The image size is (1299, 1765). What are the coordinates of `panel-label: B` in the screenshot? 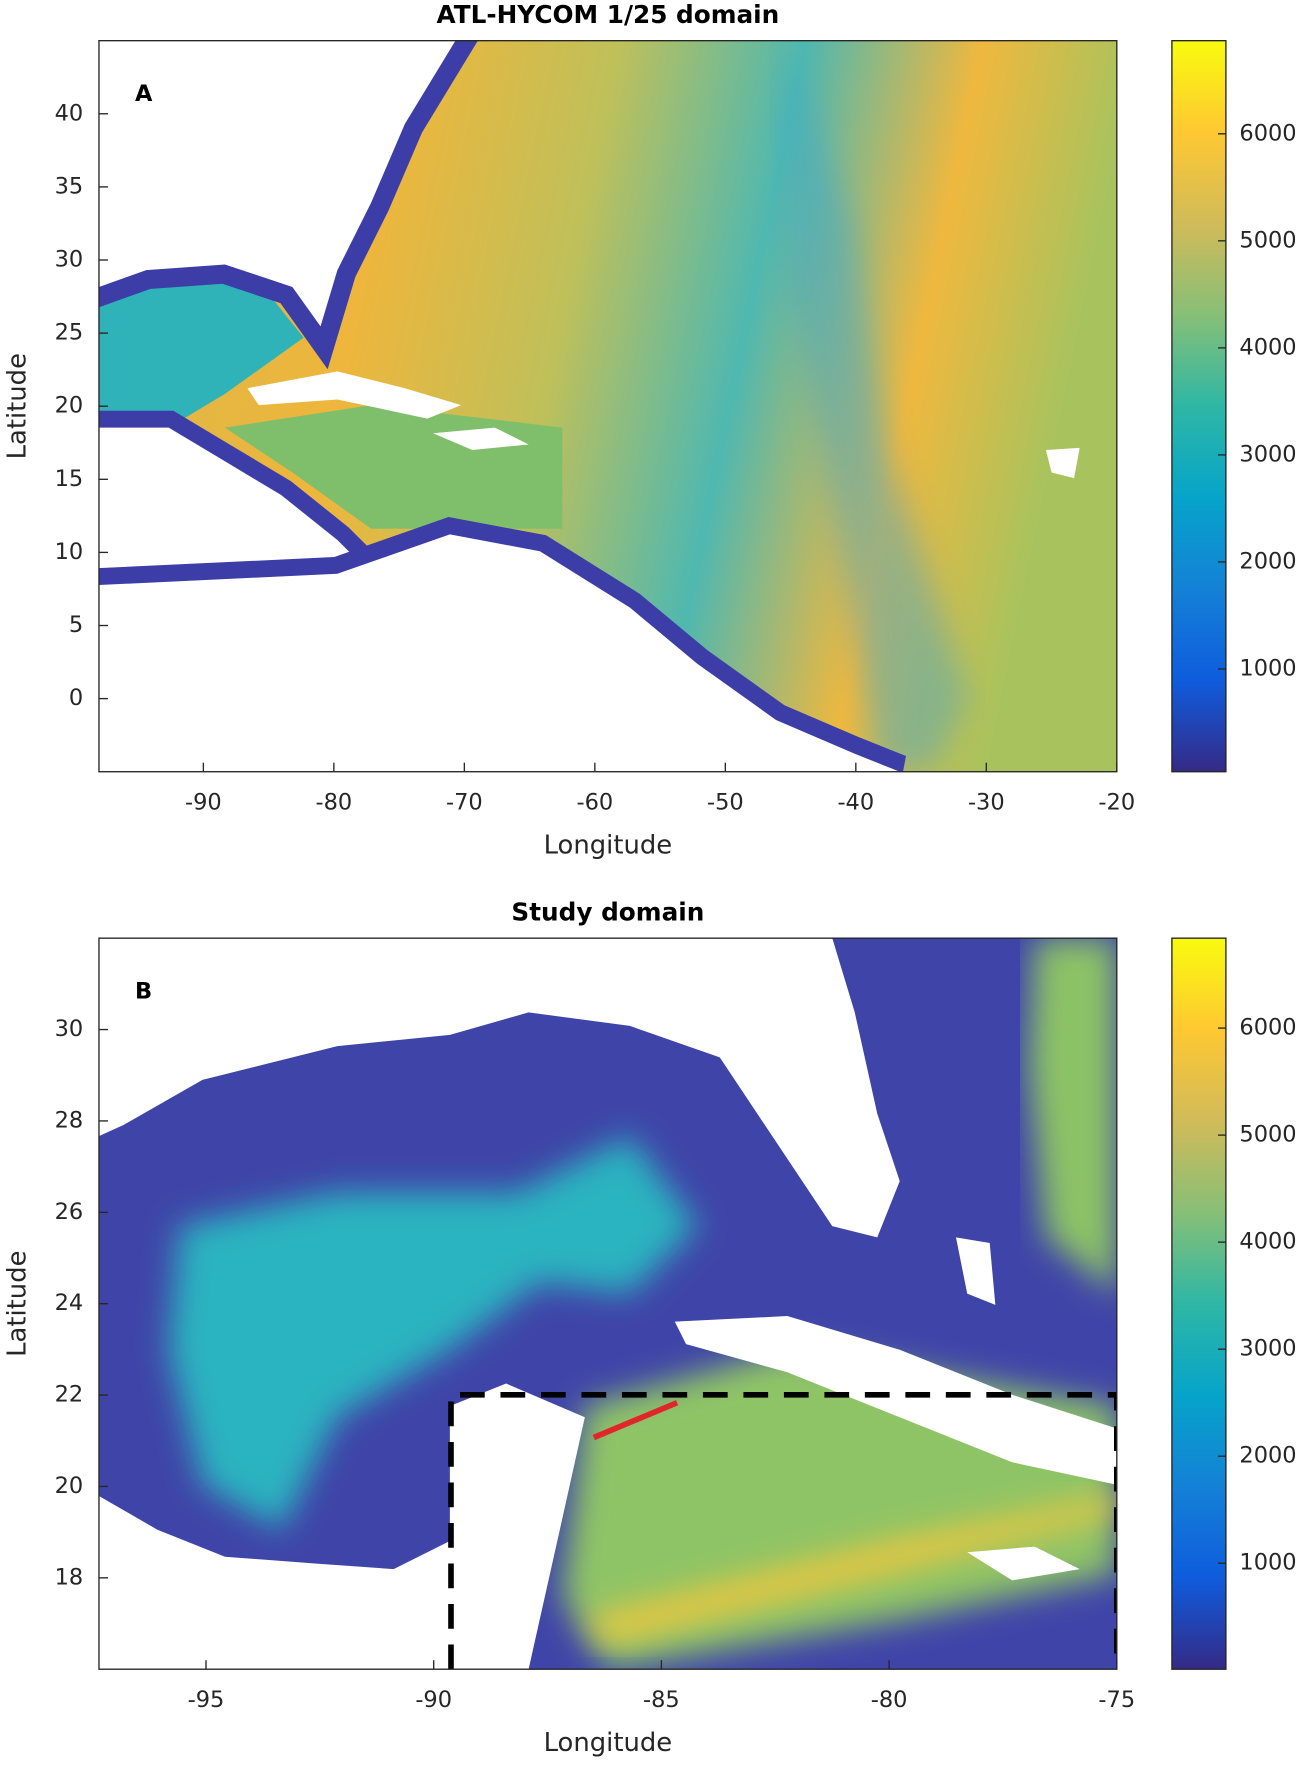 It's located at (143, 992).